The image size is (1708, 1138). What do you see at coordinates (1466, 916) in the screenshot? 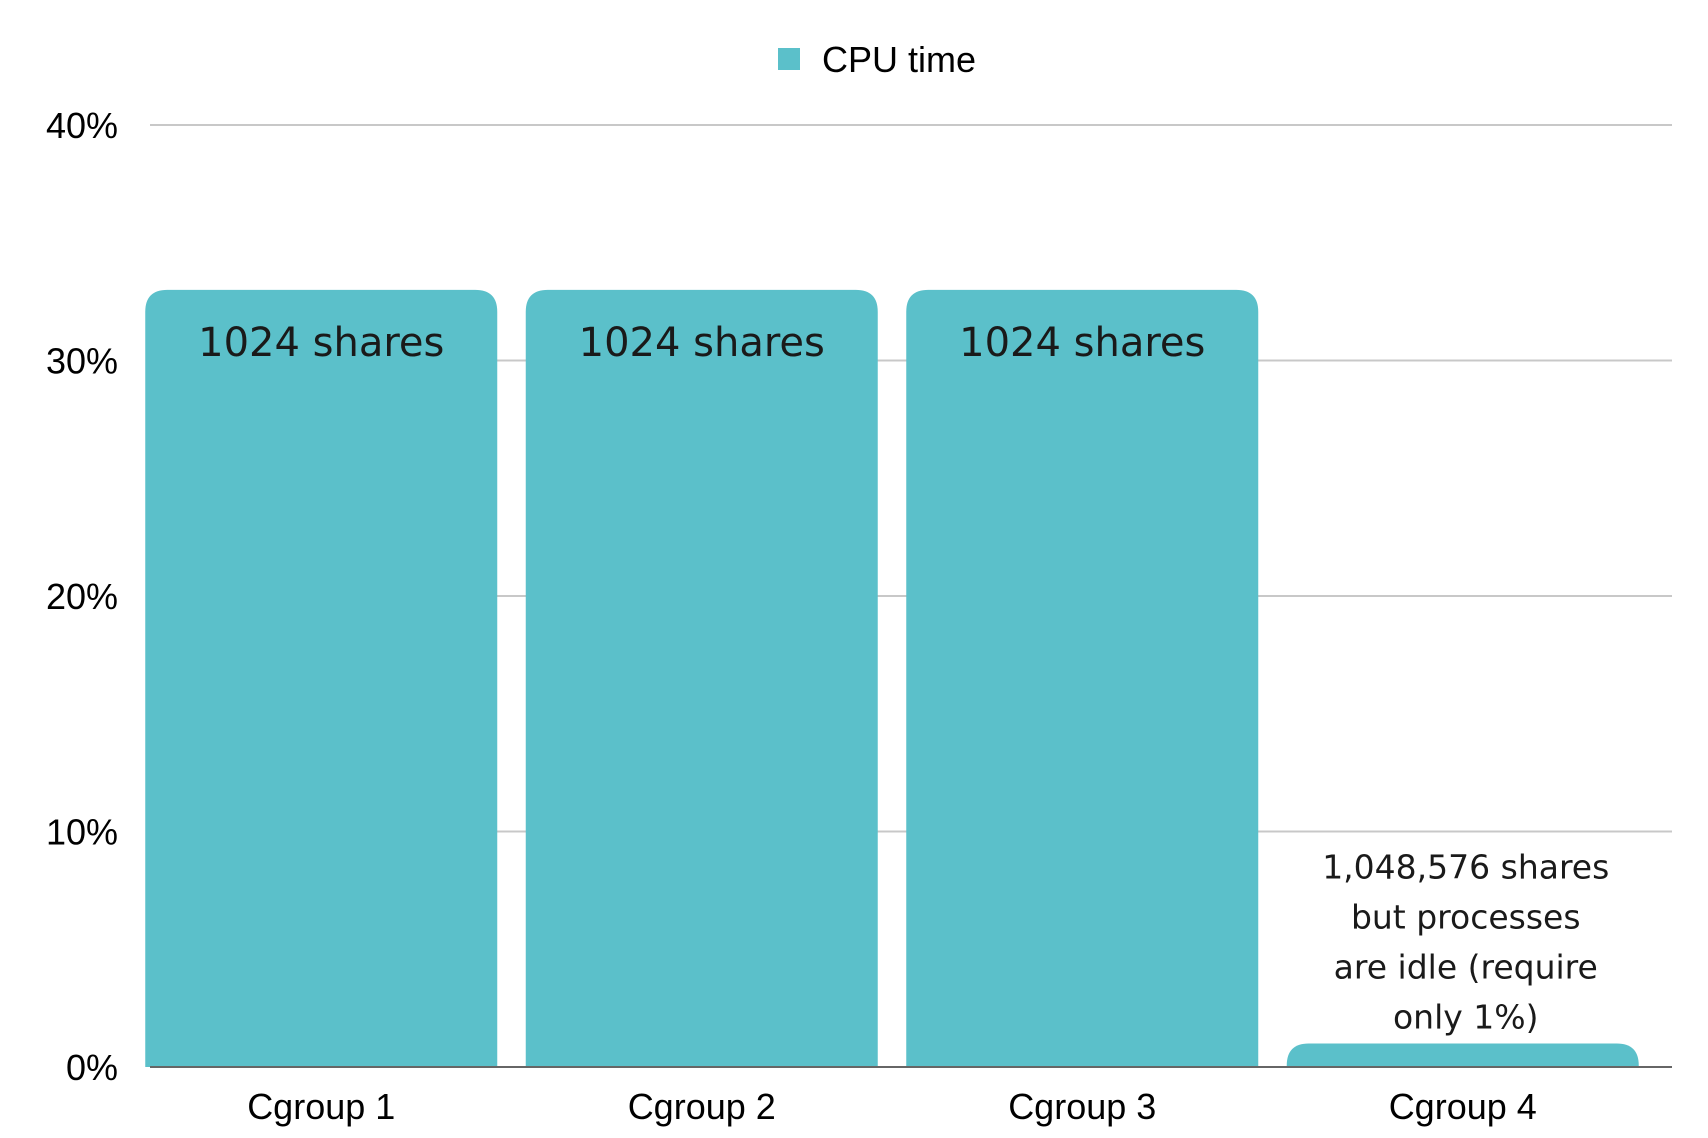
I see `annotation-line: but processes` at bounding box center [1466, 916].